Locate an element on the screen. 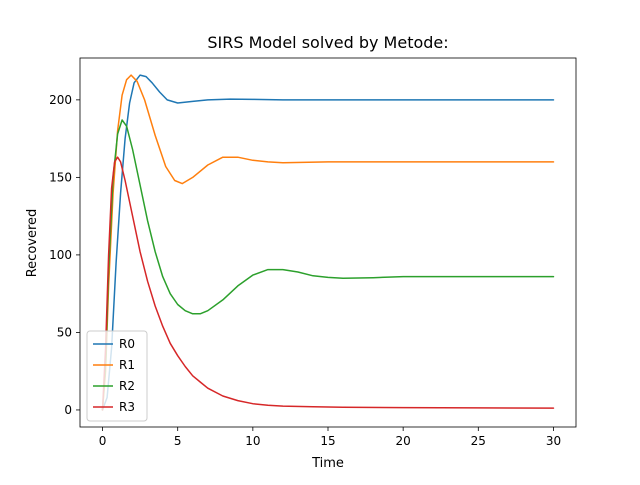 The width and height of the screenshot is (640, 485). x-tick-label: 5 is located at coordinates (178, 441).